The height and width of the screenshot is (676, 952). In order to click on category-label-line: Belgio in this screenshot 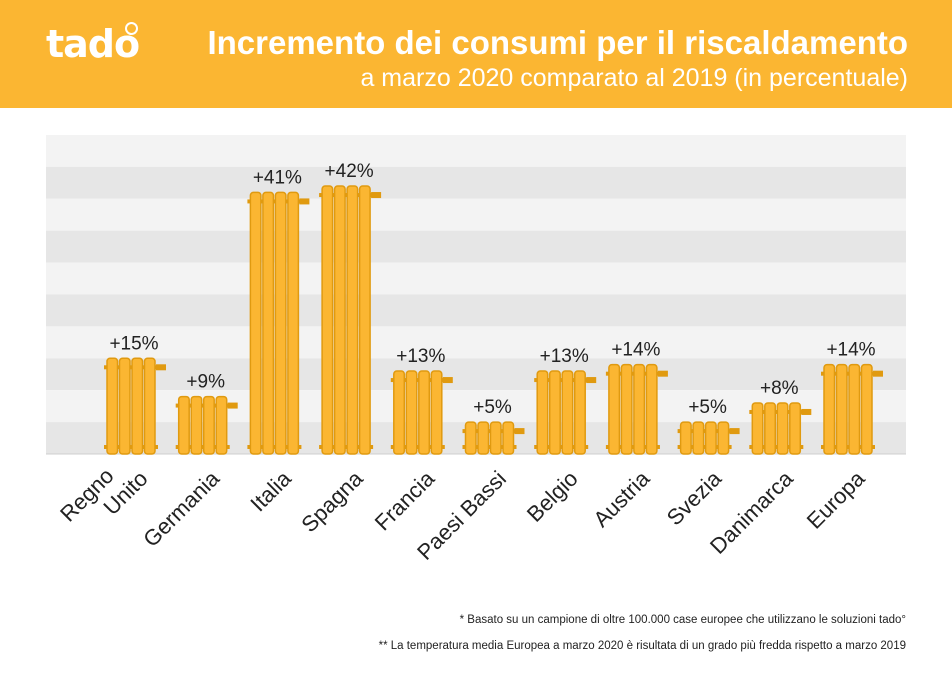, I will do `click(552, 496)`.